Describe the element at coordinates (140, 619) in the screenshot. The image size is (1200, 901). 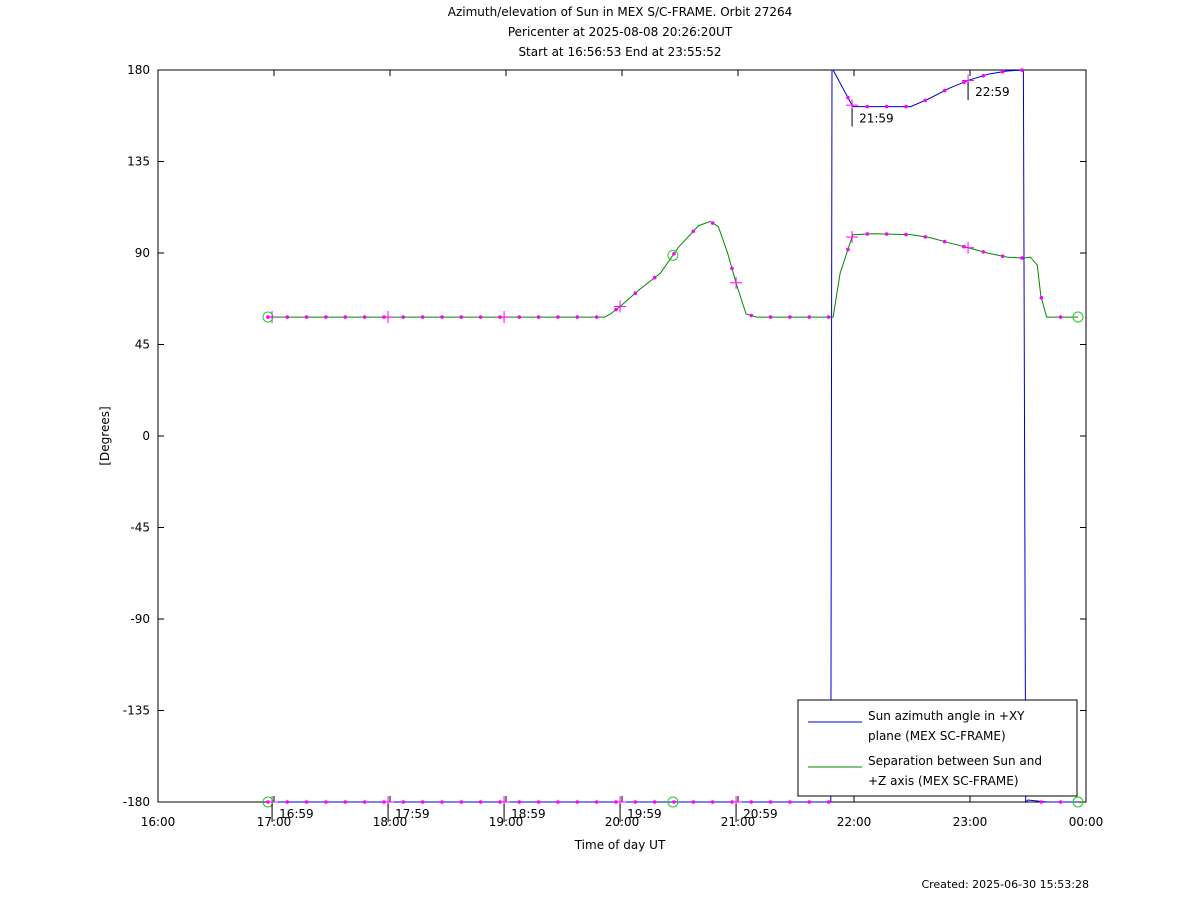
I see `y-tick-label: -90` at that location.